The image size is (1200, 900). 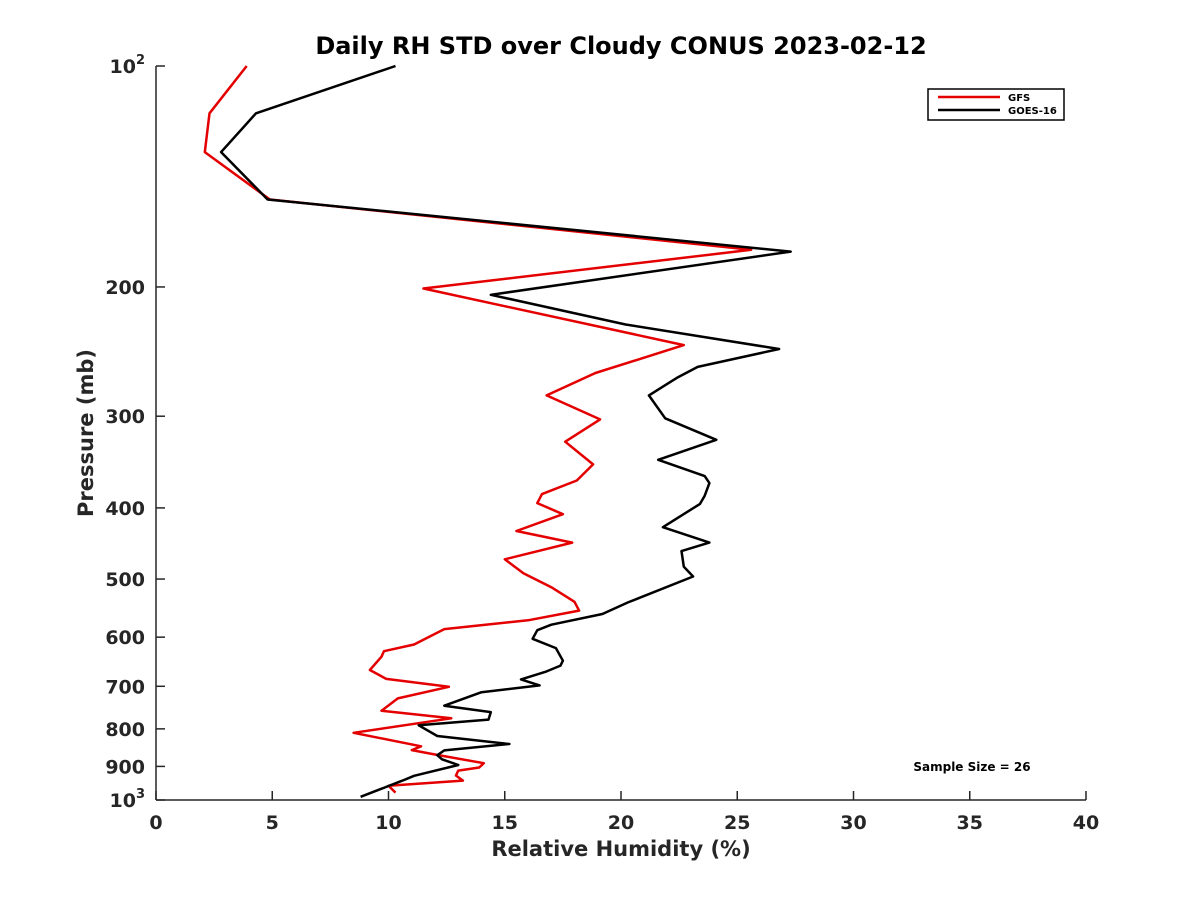 What do you see at coordinates (125, 417) in the screenshot?
I see `y-tick-label: 300` at bounding box center [125, 417].